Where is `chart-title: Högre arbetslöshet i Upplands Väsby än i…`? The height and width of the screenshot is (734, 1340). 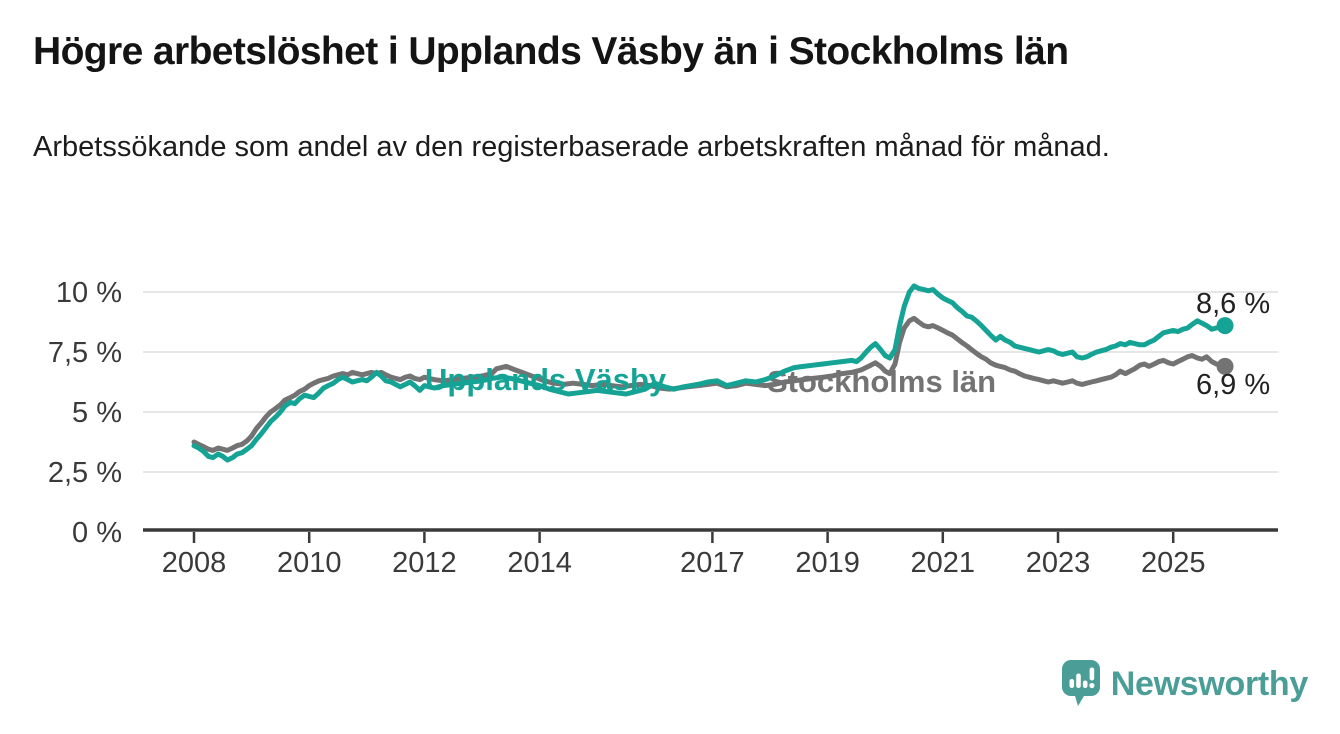
chart-title: Högre arbetslöshet i Upplands Väsby än i… is located at coordinates (551, 51).